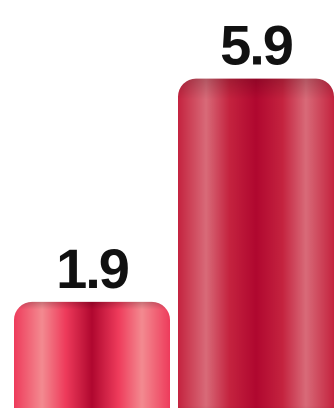 This screenshot has width=336, height=408. Describe the element at coordinates (92, 268) in the screenshot. I see `data-label-1: 1.9` at that location.